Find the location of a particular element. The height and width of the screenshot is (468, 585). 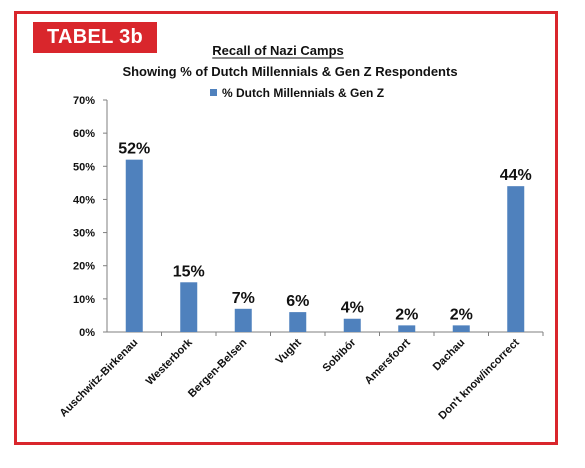

y-tick-label: 40% is located at coordinates (84, 200).